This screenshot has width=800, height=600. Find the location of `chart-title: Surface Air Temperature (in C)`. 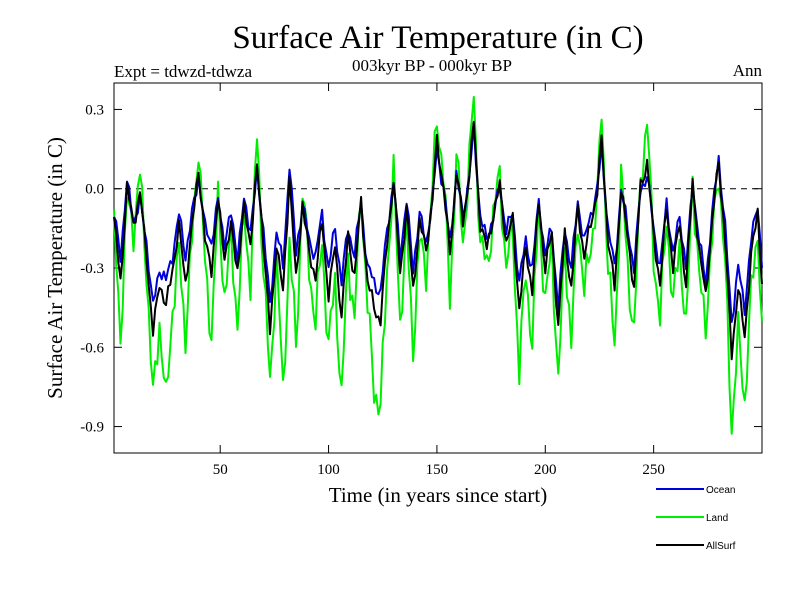

chart-title: Surface Air Temperature (in C) is located at coordinates (437, 38).